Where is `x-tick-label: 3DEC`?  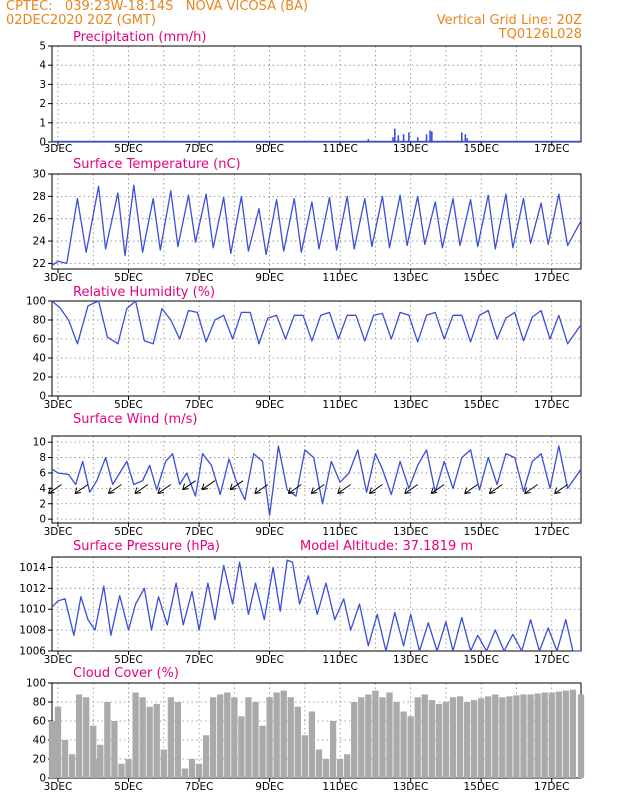 x-tick-label: 3DEC is located at coordinates (58, 278).